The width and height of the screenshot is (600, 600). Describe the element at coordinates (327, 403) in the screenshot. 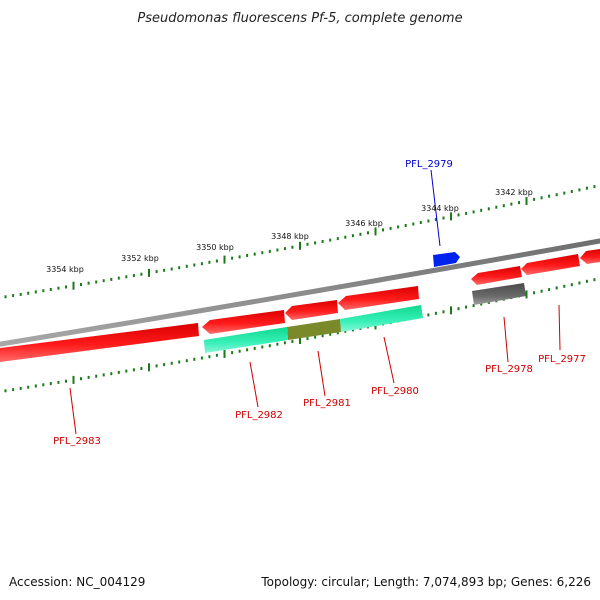

I see `gene-label-pfl-2981: PFL_2981` at that location.